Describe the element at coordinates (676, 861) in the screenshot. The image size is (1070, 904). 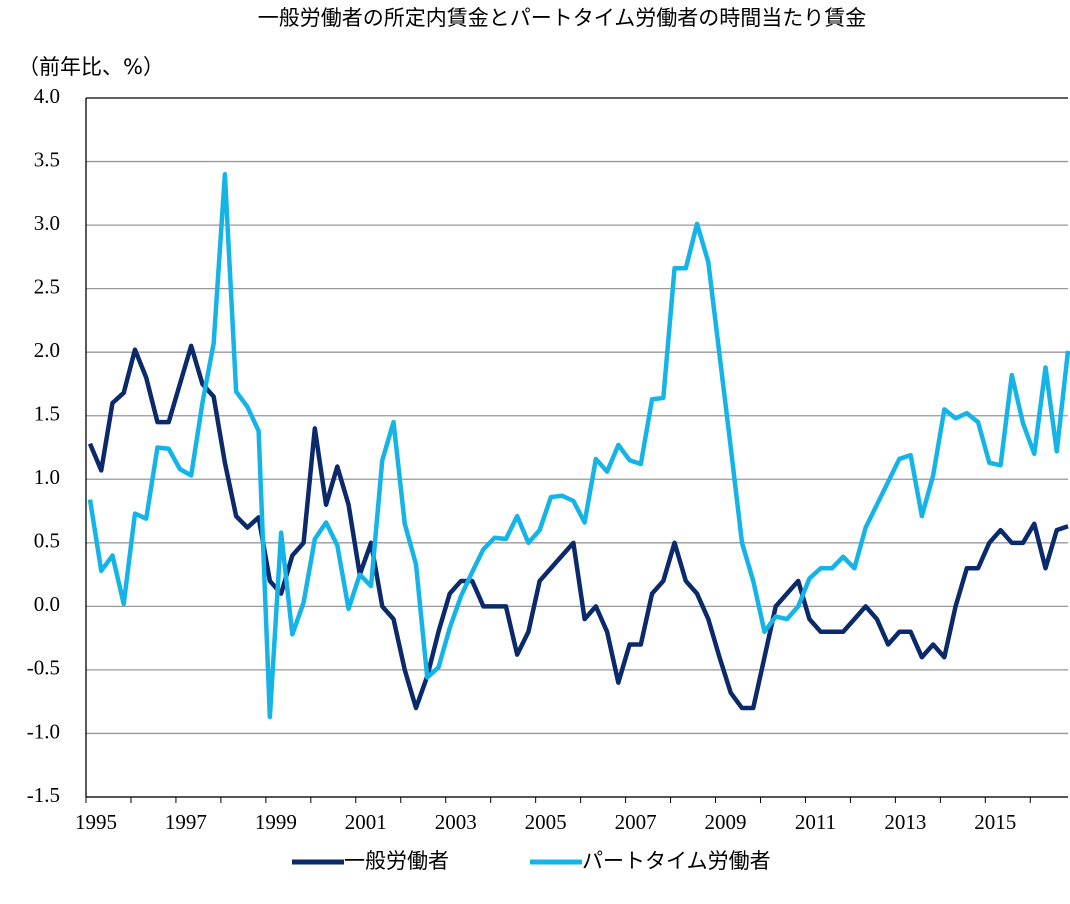
I see `legend-label: パートタイム労働者` at that location.